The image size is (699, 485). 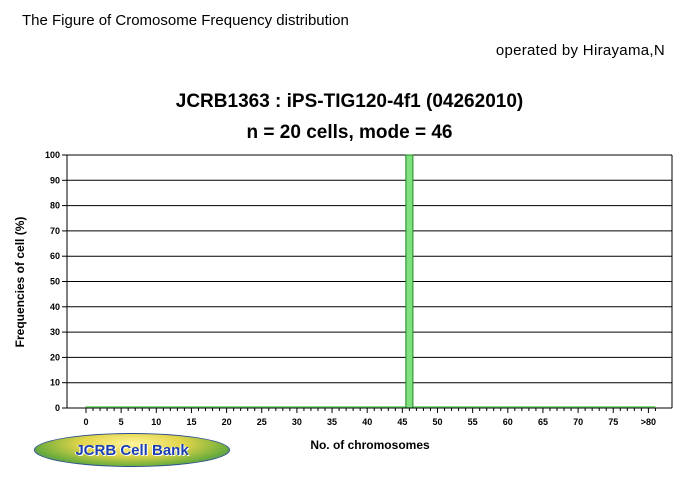 What do you see at coordinates (370, 445) in the screenshot?
I see `x-axis-label: No. of chromosomes` at bounding box center [370, 445].